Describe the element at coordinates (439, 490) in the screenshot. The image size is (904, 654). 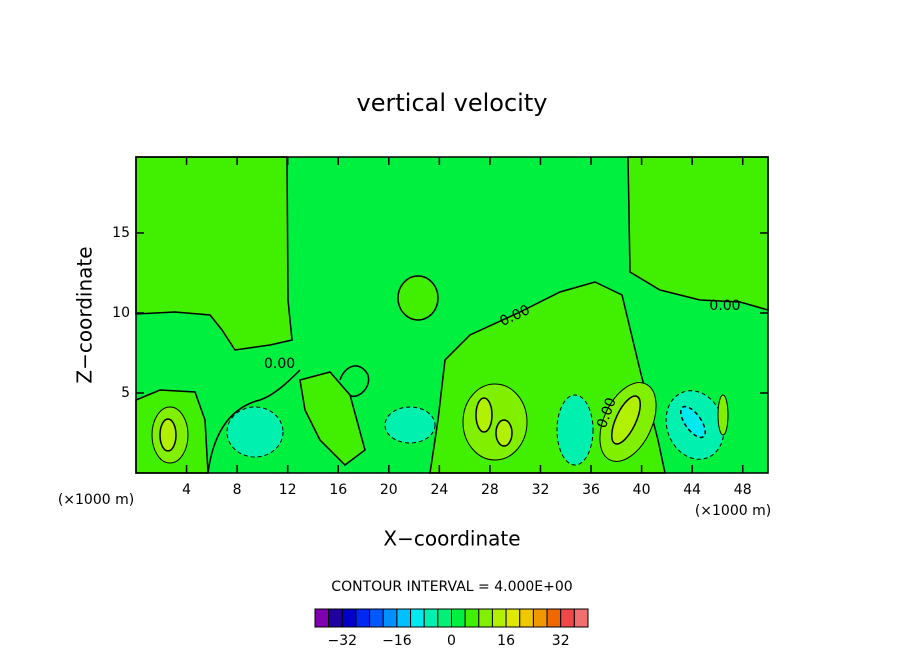
I see `x-tick-label: 24` at that location.